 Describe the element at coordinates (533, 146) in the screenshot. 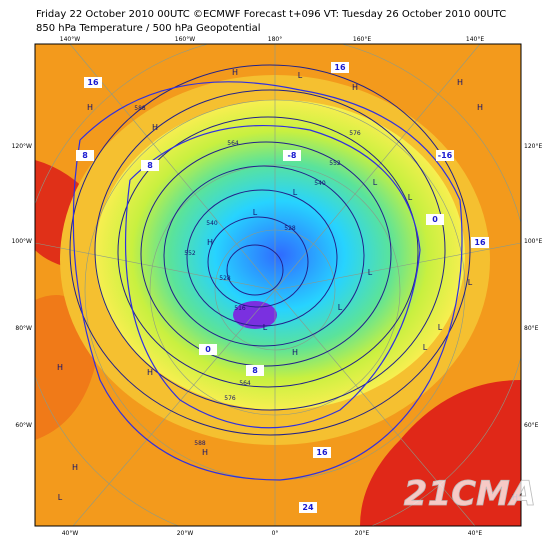

I see `longitude-label: 120°E` at that location.